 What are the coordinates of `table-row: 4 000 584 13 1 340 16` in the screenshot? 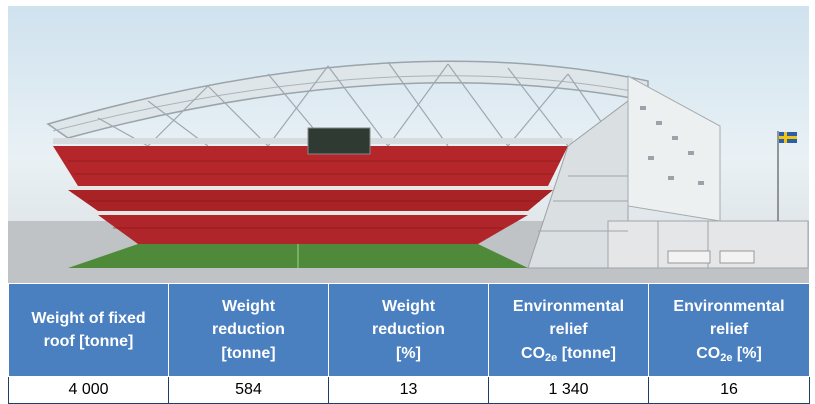 It's located at (409, 390).